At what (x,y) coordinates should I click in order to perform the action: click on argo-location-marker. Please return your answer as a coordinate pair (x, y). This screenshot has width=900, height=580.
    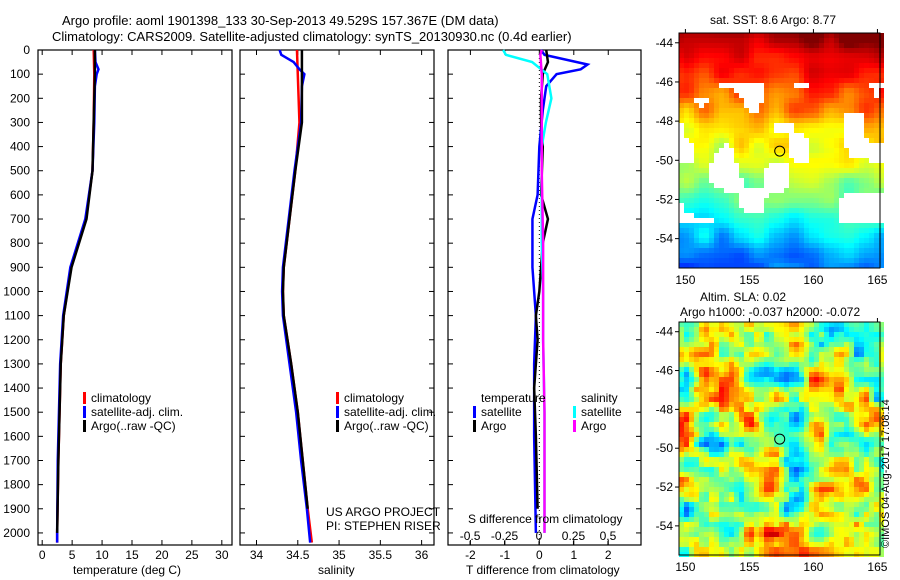
    Looking at the image, I should click on (780, 439).